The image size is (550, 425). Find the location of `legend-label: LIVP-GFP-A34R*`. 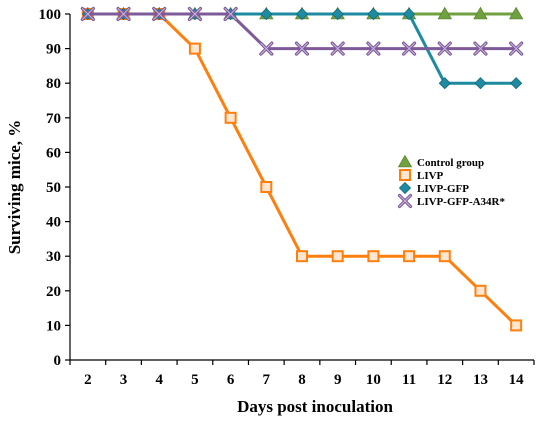

legend-label: LIVP-GFP-A34R* is located at coordinates (461, 202).